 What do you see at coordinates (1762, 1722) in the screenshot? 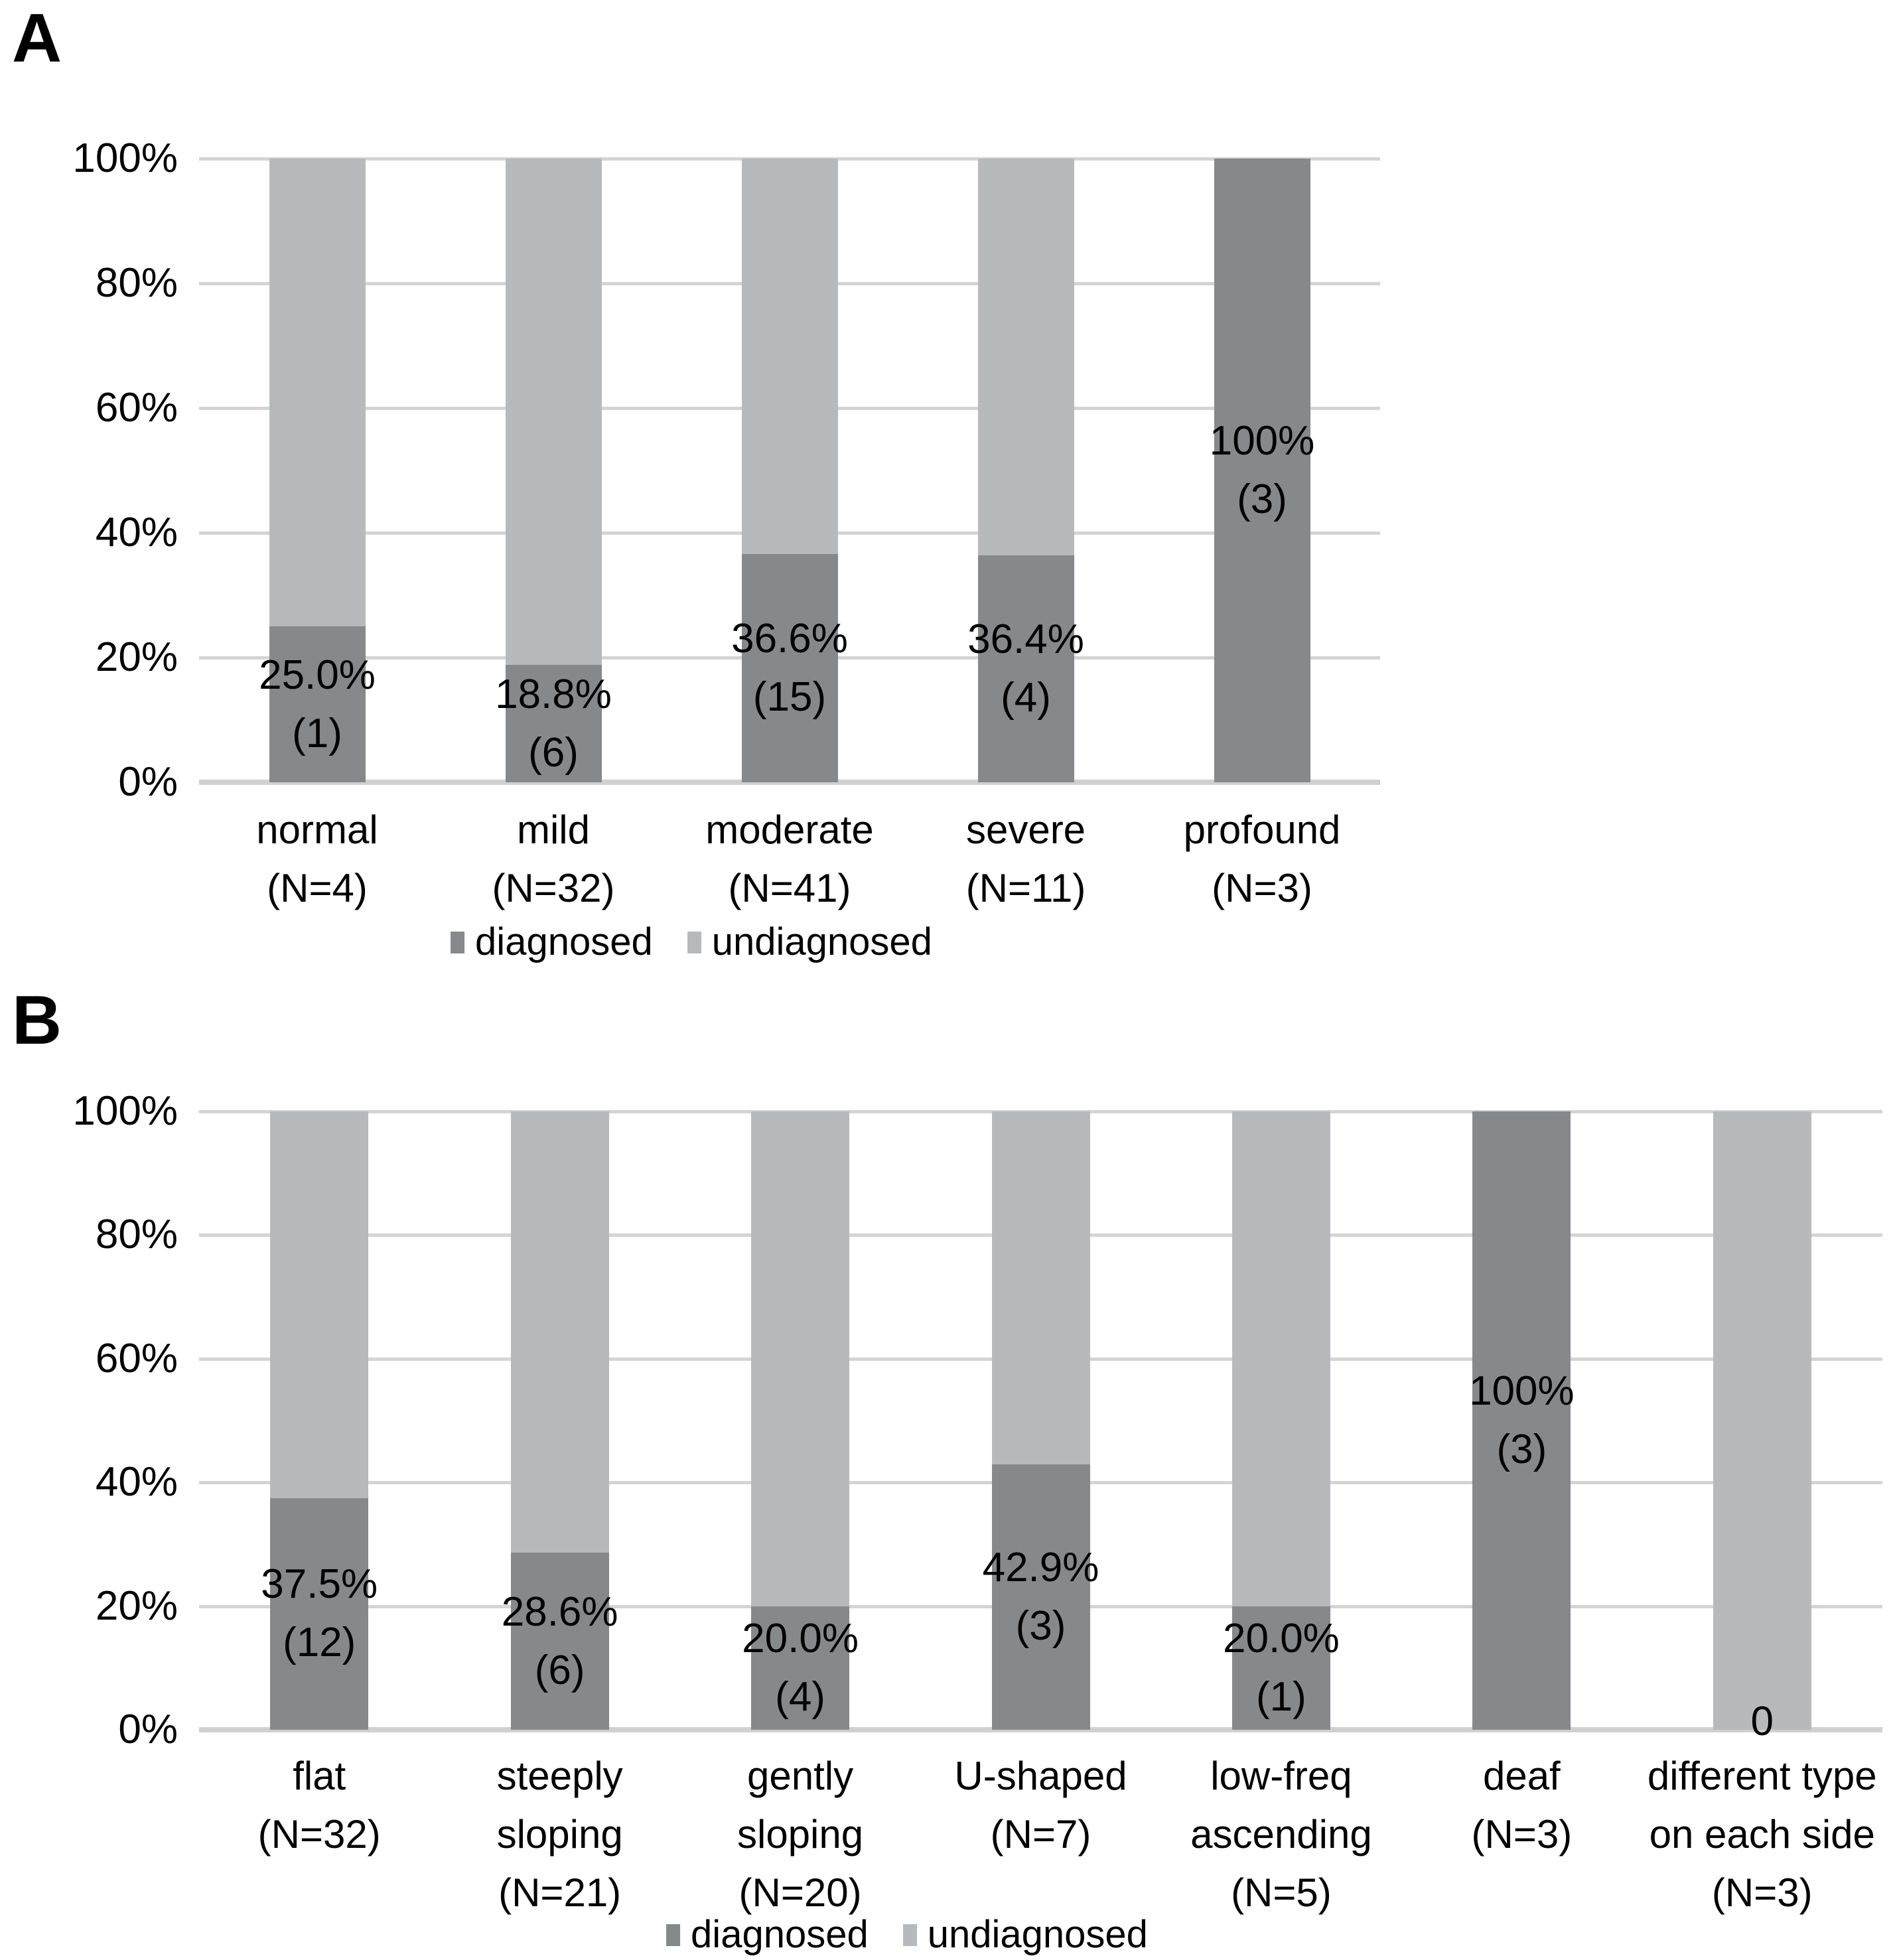
I see `data-label: 0` at bounding box center [1762, 1722].